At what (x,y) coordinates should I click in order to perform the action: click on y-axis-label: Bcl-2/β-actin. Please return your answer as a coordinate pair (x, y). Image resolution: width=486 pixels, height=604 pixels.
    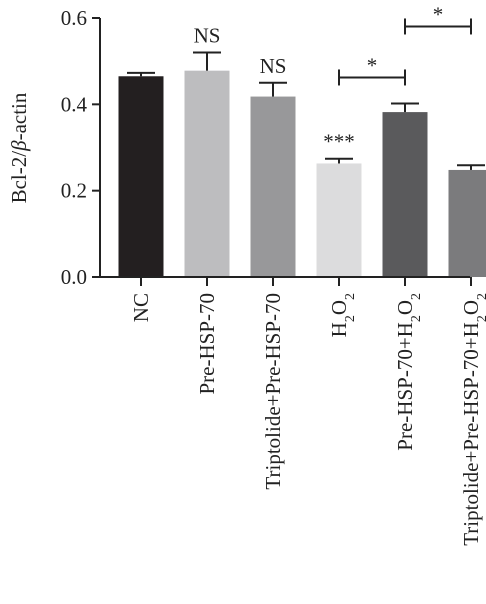
    Looking at the image, I should click on (19, 147).